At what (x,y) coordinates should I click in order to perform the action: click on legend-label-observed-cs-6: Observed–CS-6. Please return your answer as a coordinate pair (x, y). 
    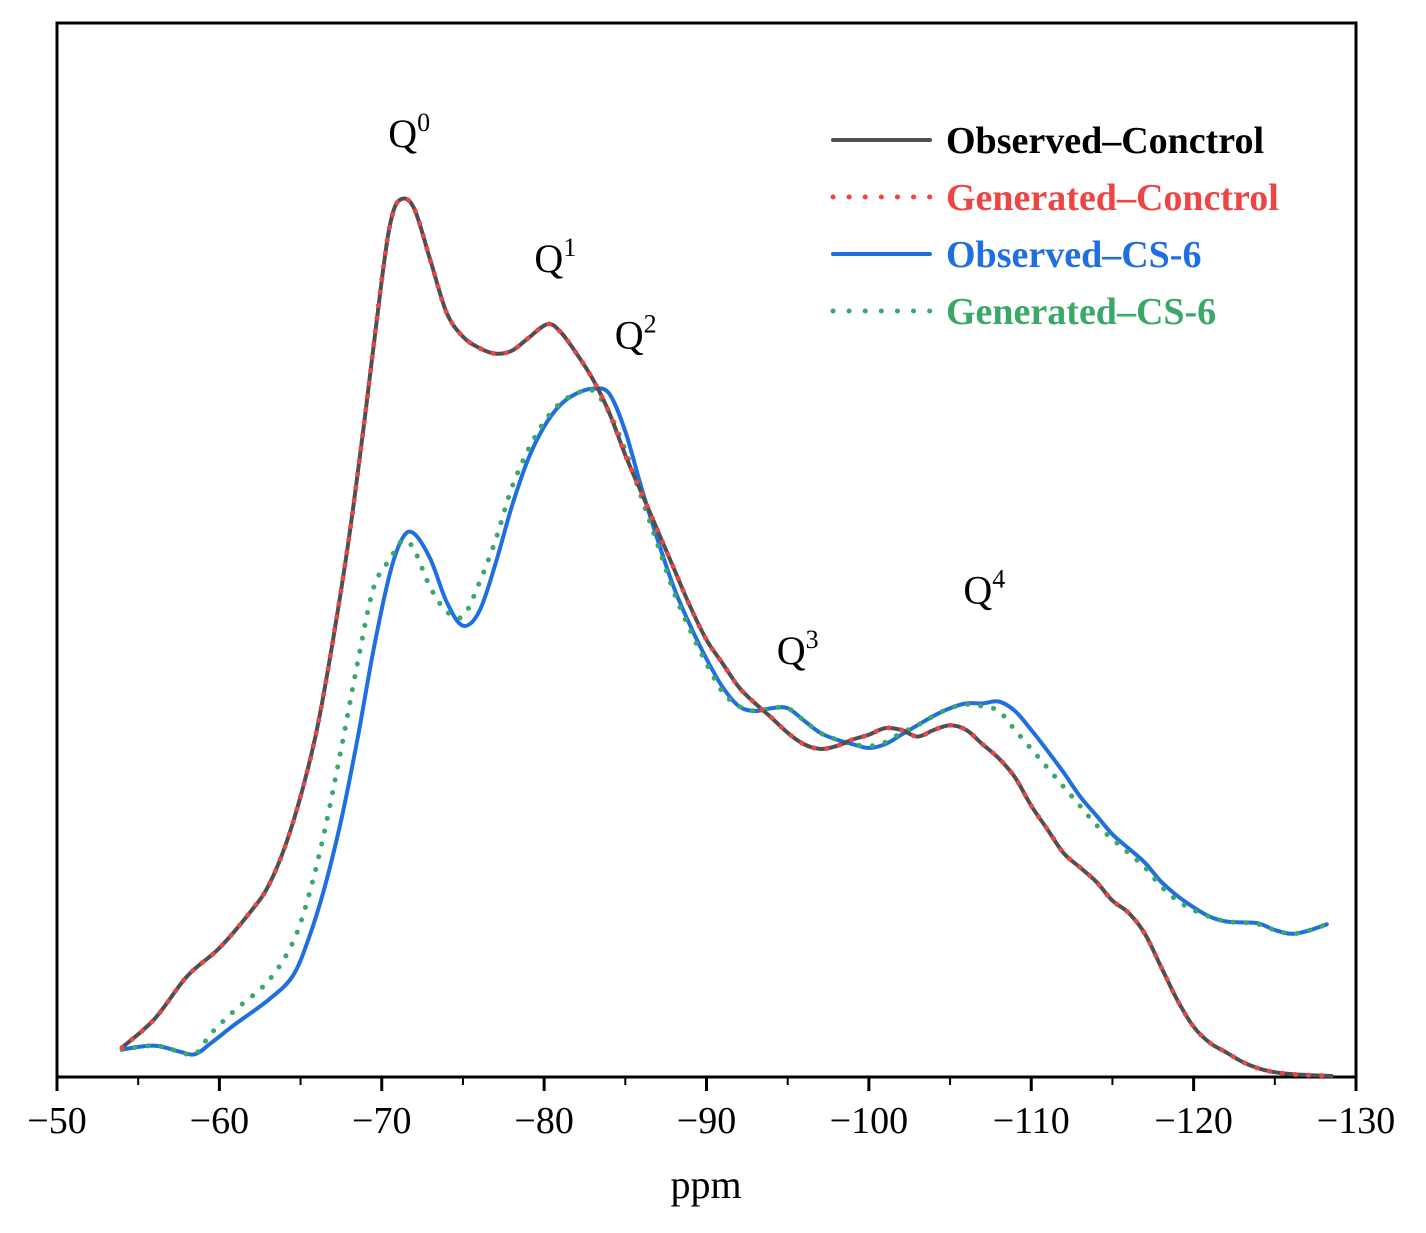
    Looking at the image, I should click on (1073, 255).